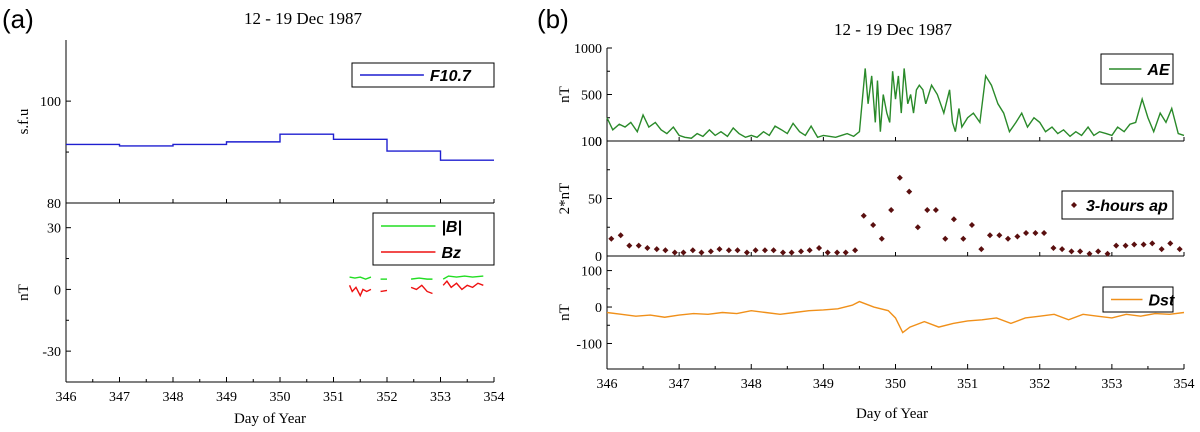  Describe the element at coordinates (1074, 205) in the screenshot. I see `legend-marker` at that location.